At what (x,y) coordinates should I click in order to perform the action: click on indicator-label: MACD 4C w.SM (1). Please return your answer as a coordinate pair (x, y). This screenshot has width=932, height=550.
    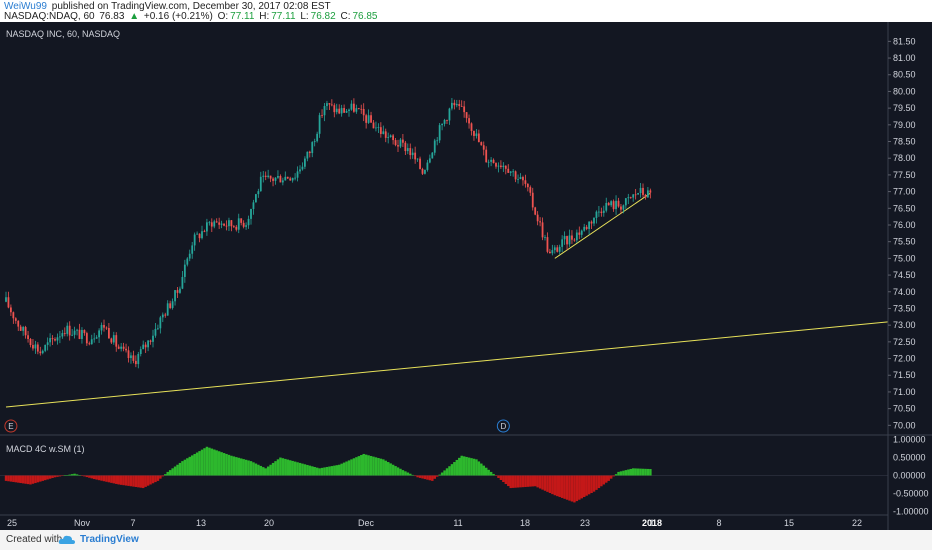
    Looking at the image, I should click on (45, 449).